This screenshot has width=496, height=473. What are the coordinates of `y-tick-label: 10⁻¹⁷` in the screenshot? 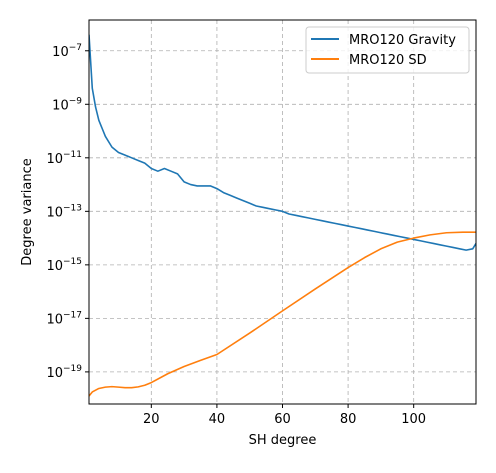 It's located at (64, 318).